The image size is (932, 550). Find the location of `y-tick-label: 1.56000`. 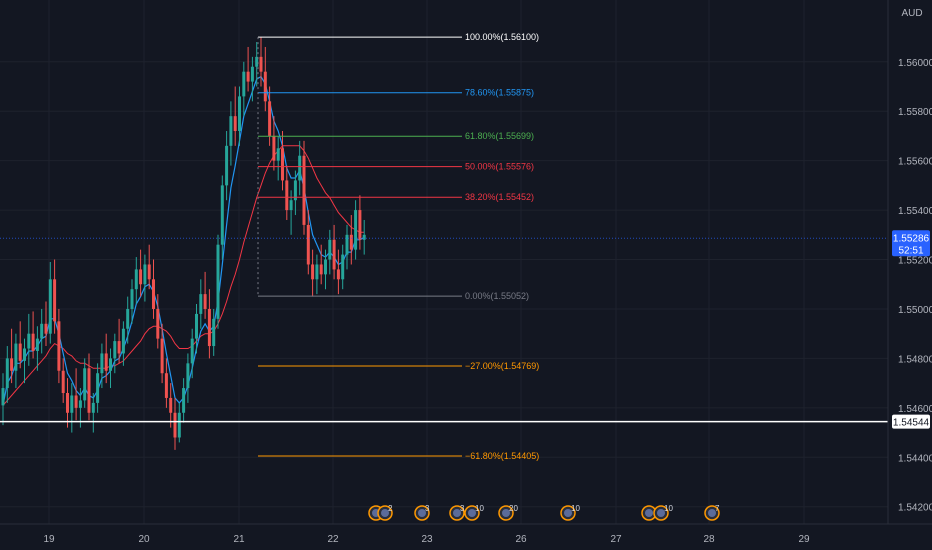

y-tick-label: 1.56000 is located at coordinates (915, 63).